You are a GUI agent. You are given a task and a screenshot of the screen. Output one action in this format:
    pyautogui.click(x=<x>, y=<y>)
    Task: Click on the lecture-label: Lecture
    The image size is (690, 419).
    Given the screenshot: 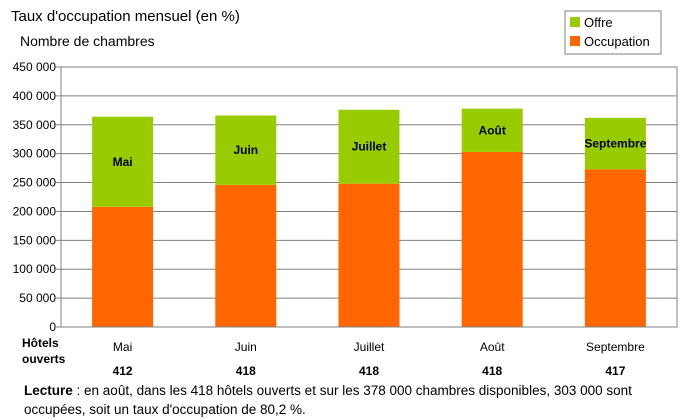 What is the action you would take?
    pyautogui.click(x=48, y=390)
    